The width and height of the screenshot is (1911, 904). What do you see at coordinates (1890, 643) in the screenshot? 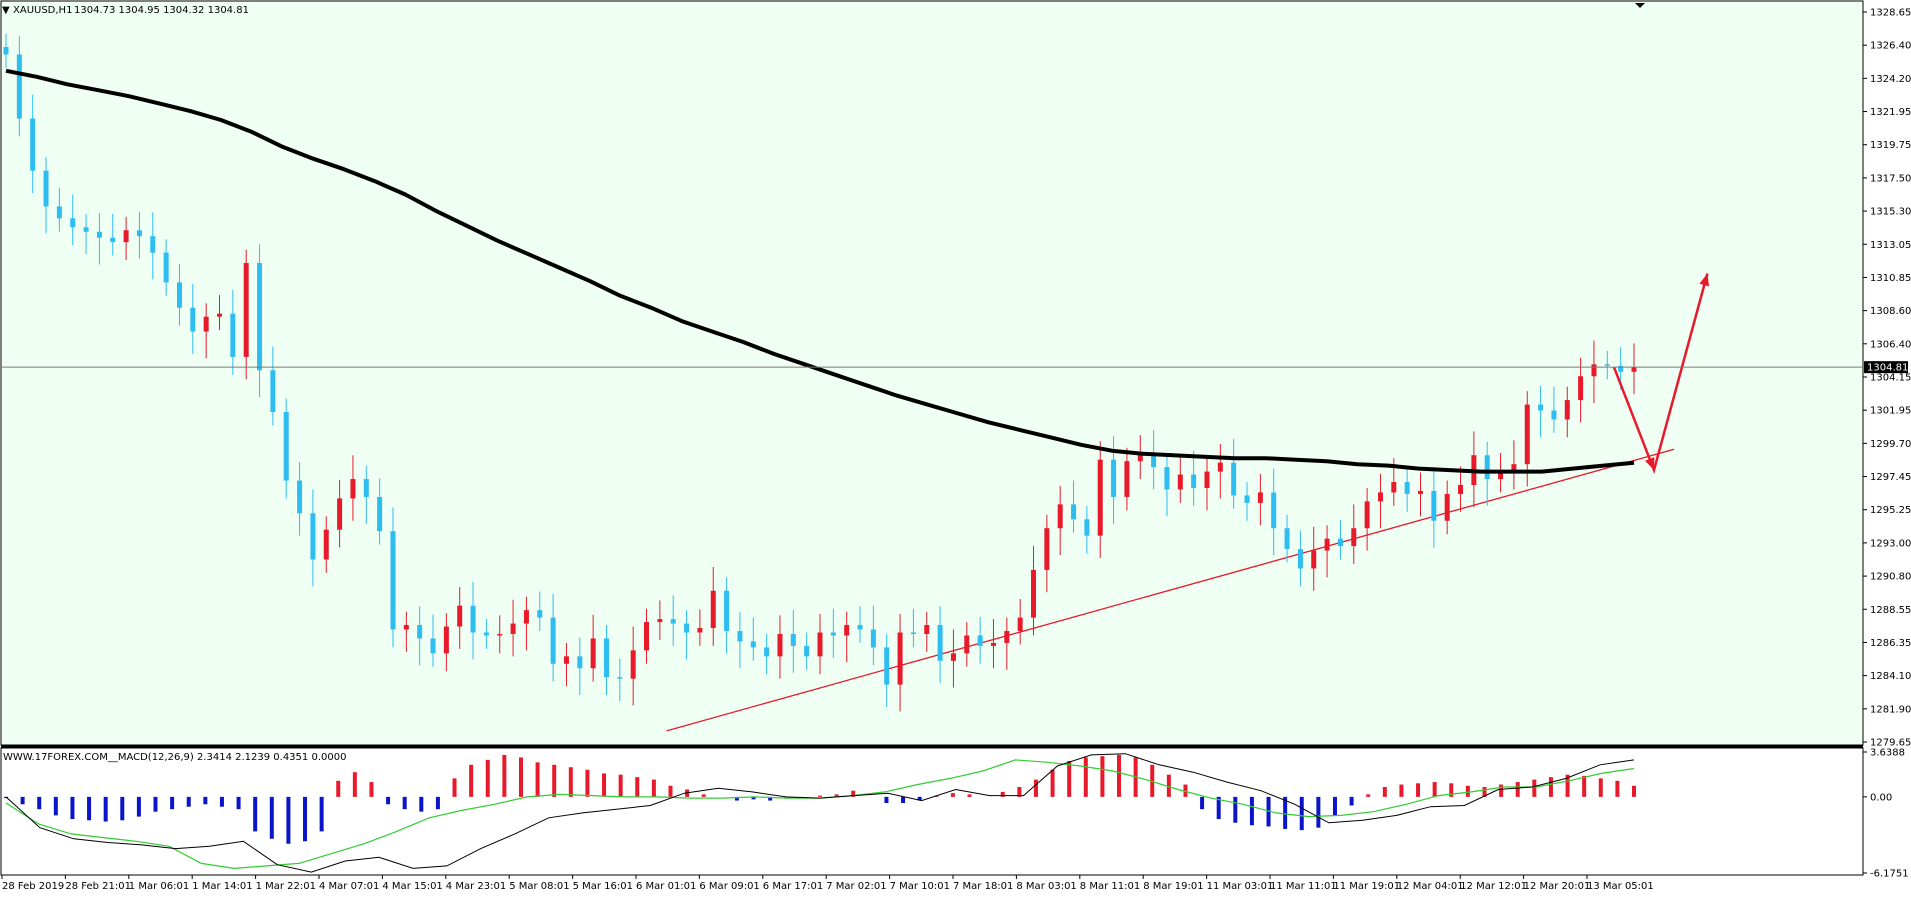
I see `price-axis-label: 1286.35` at bounding box center [1890, 643].